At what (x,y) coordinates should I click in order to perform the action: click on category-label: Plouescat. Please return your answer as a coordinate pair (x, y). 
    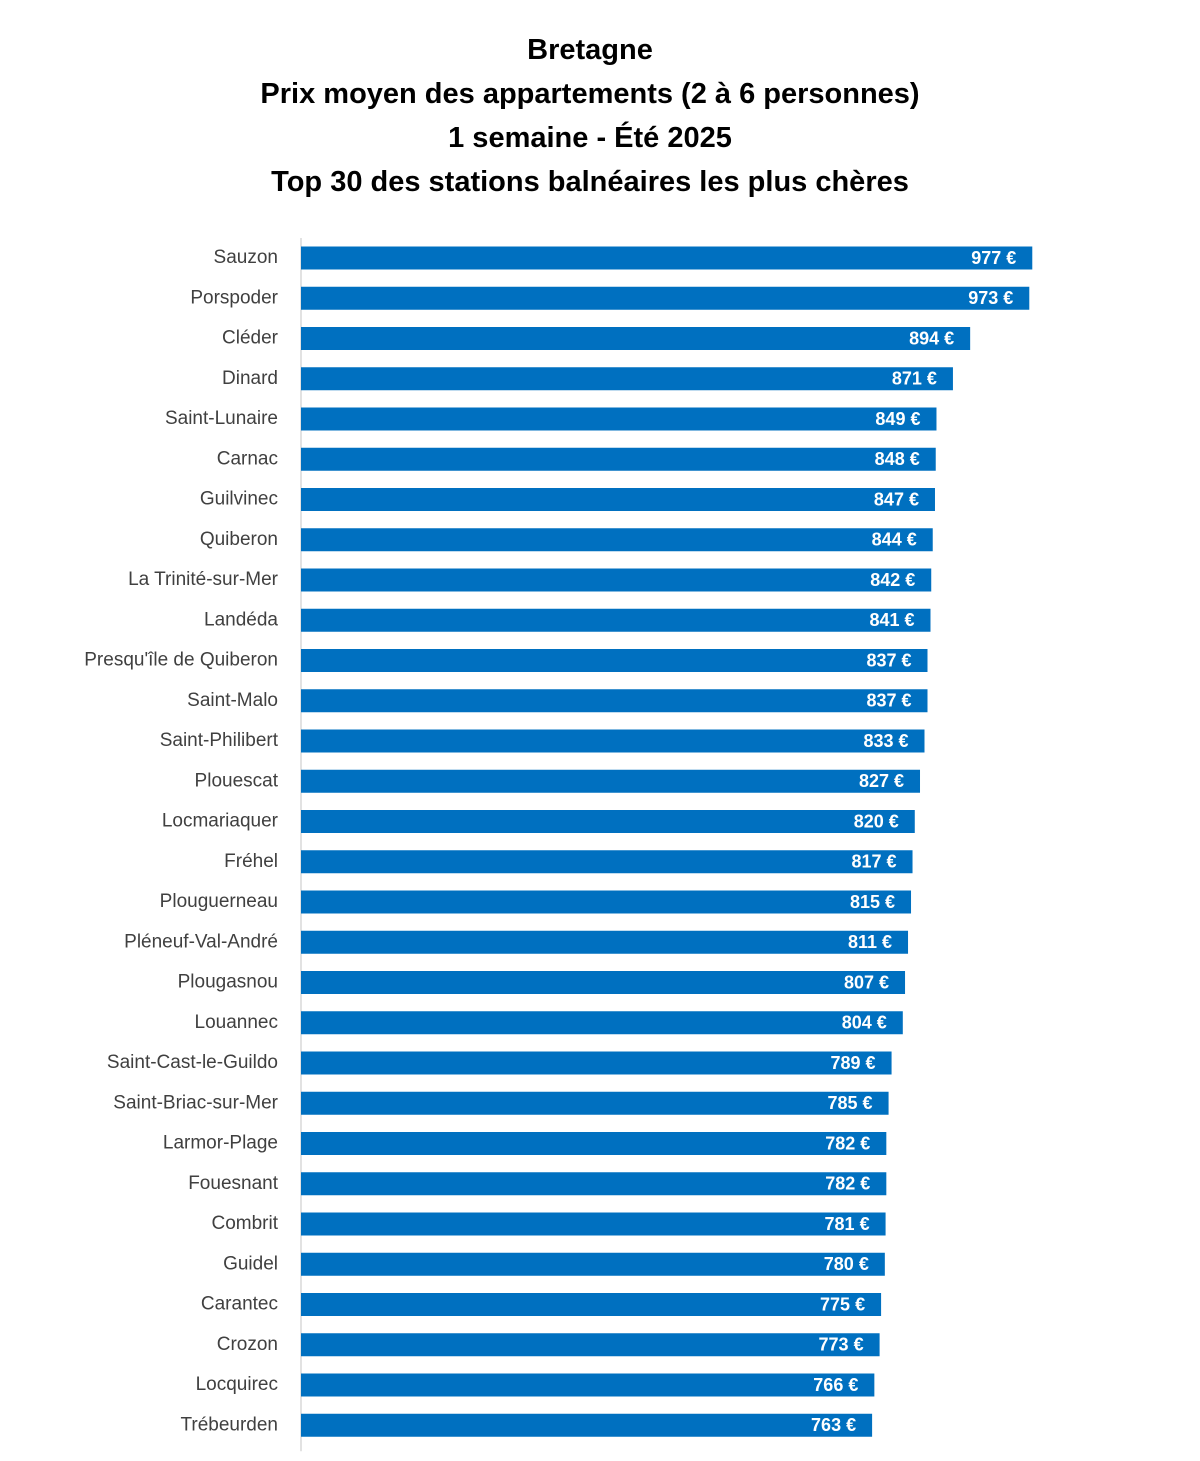
    Looking at the image, I should click on (237, 780).